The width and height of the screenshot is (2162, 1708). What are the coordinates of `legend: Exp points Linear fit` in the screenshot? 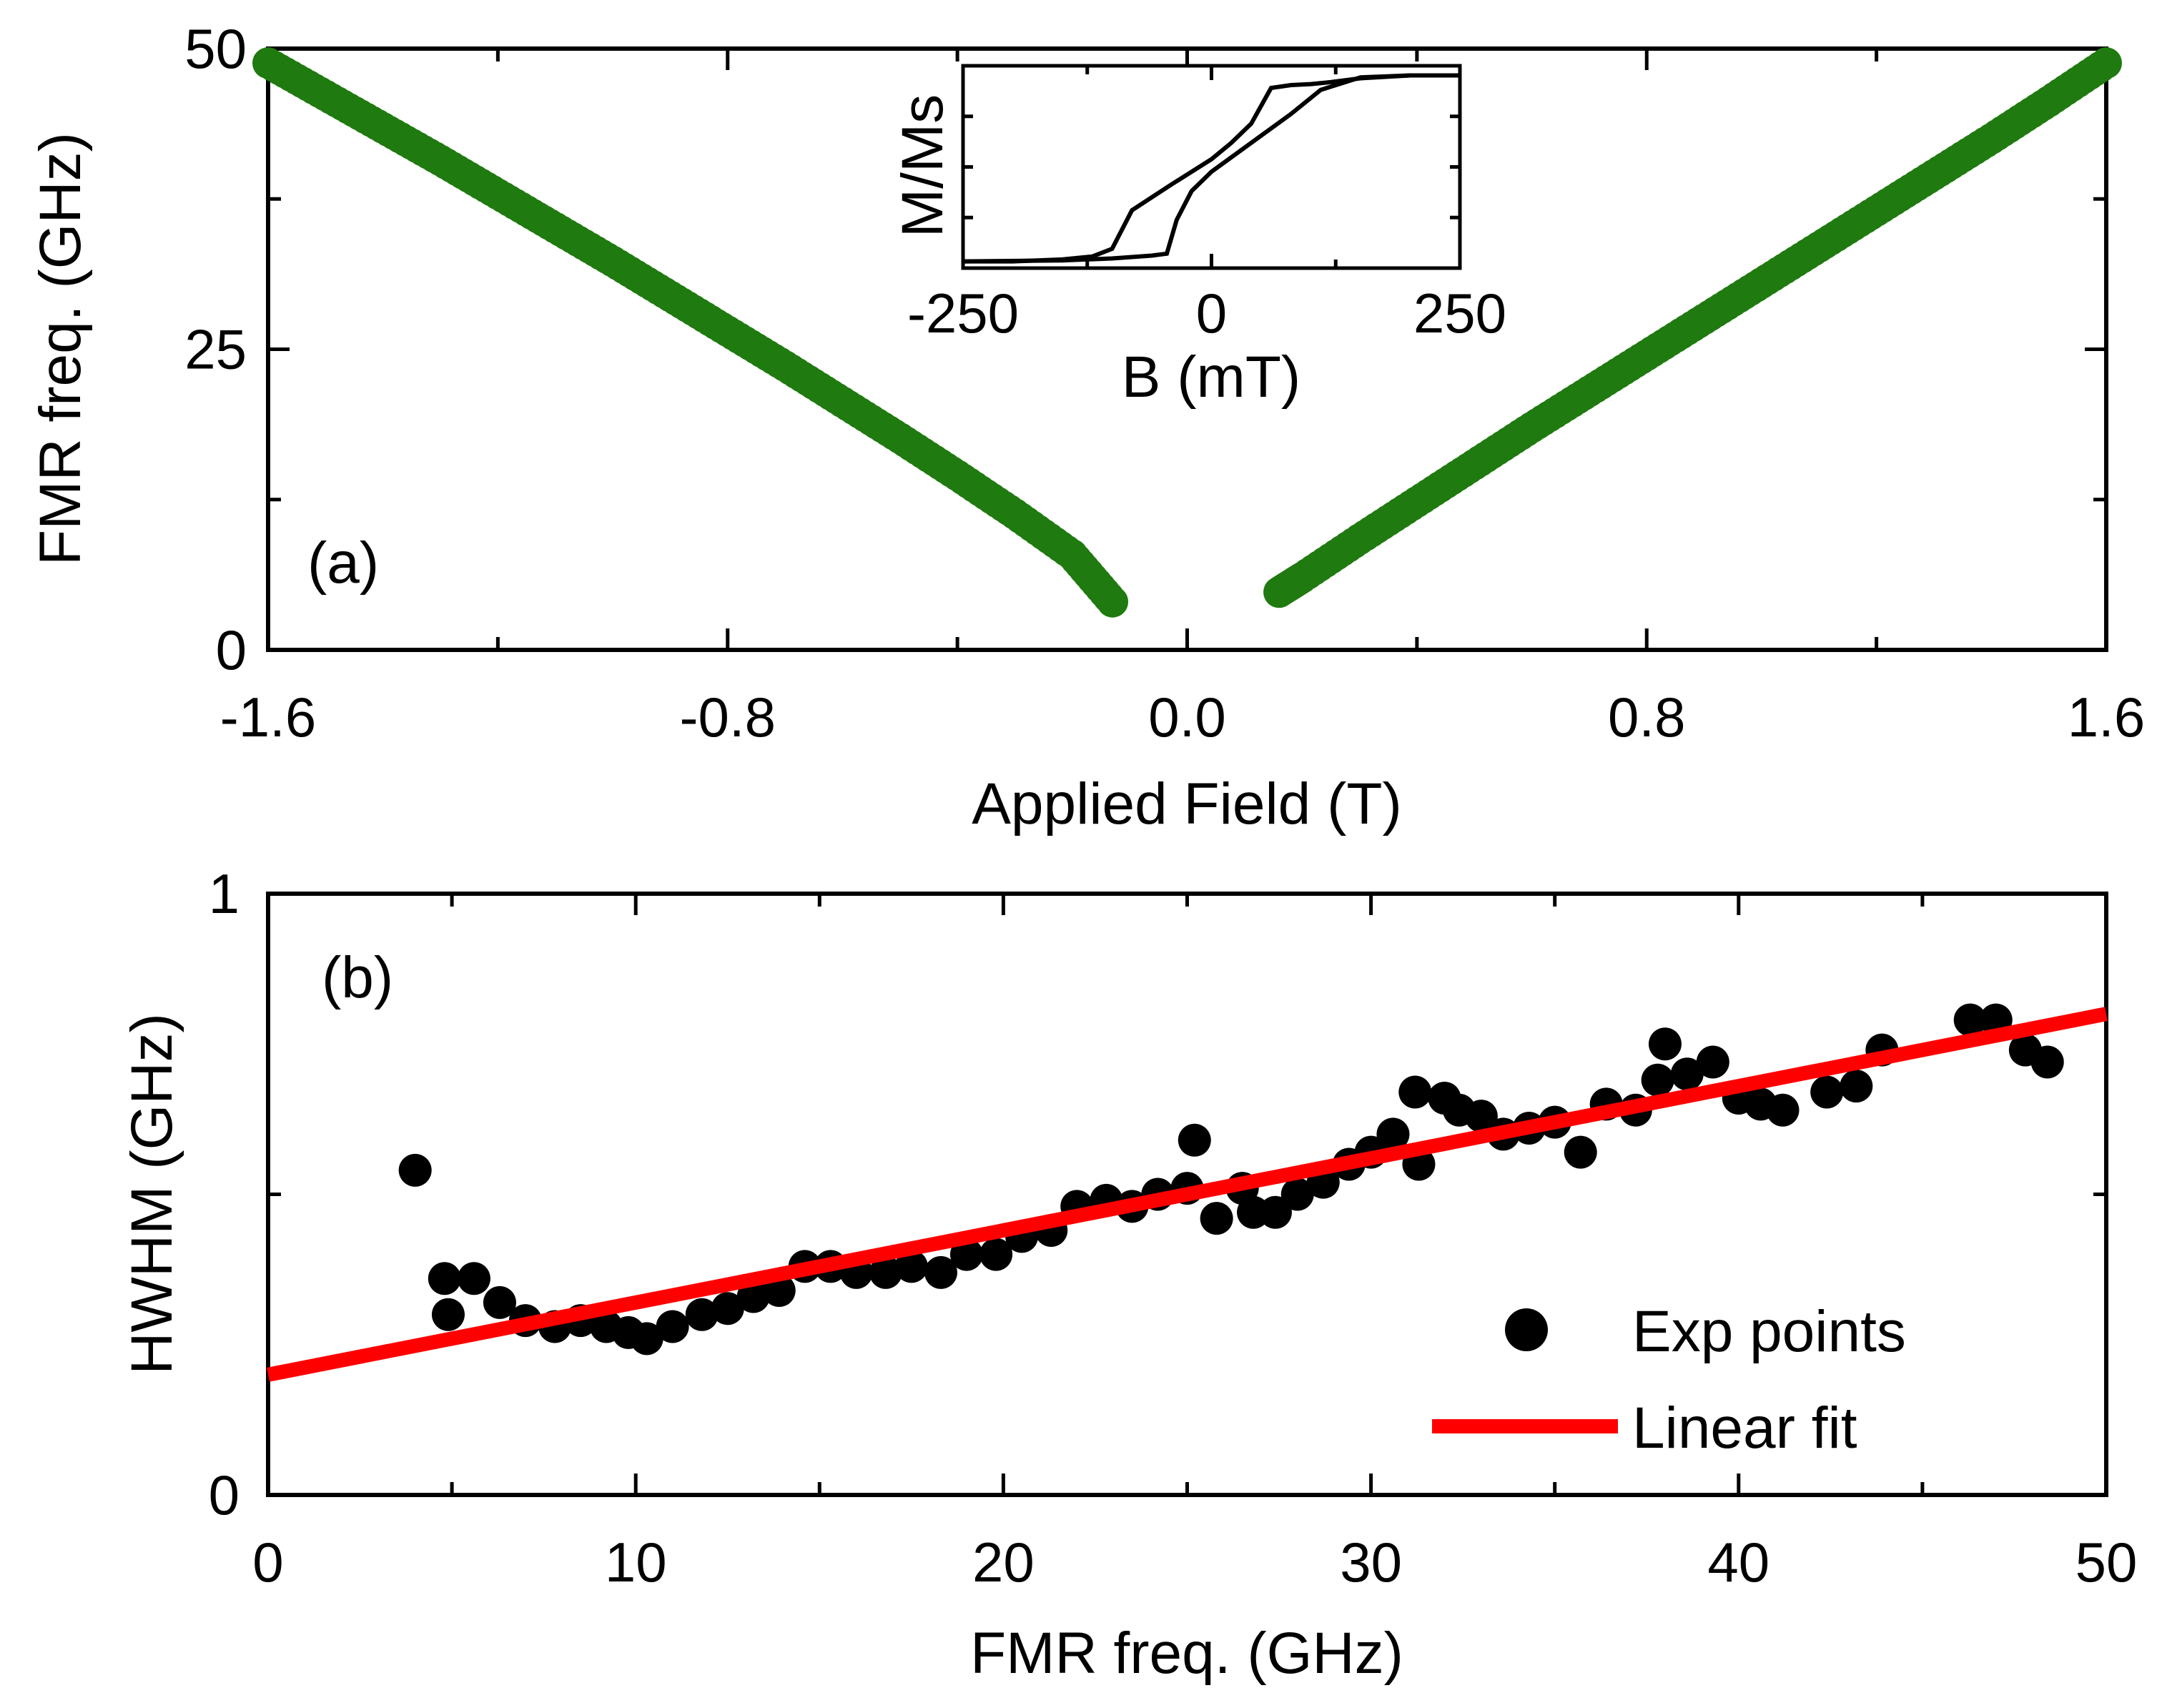 It's located at (1669, 1380).